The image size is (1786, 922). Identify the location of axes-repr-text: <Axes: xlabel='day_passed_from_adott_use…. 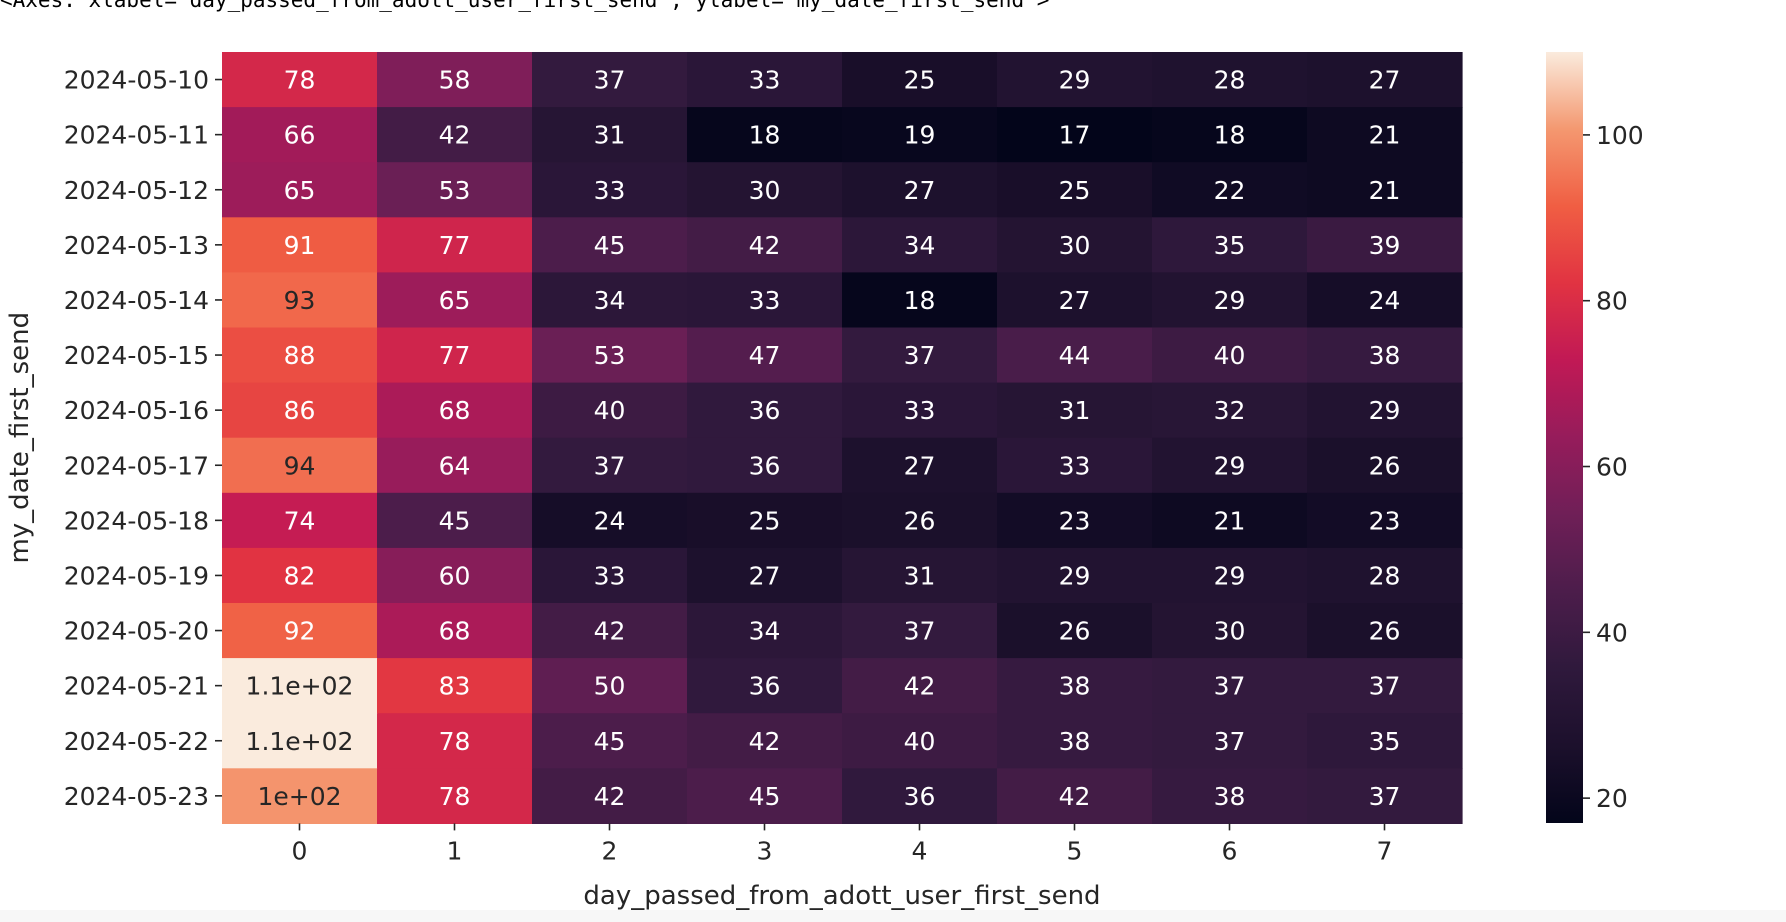
(525, 6).